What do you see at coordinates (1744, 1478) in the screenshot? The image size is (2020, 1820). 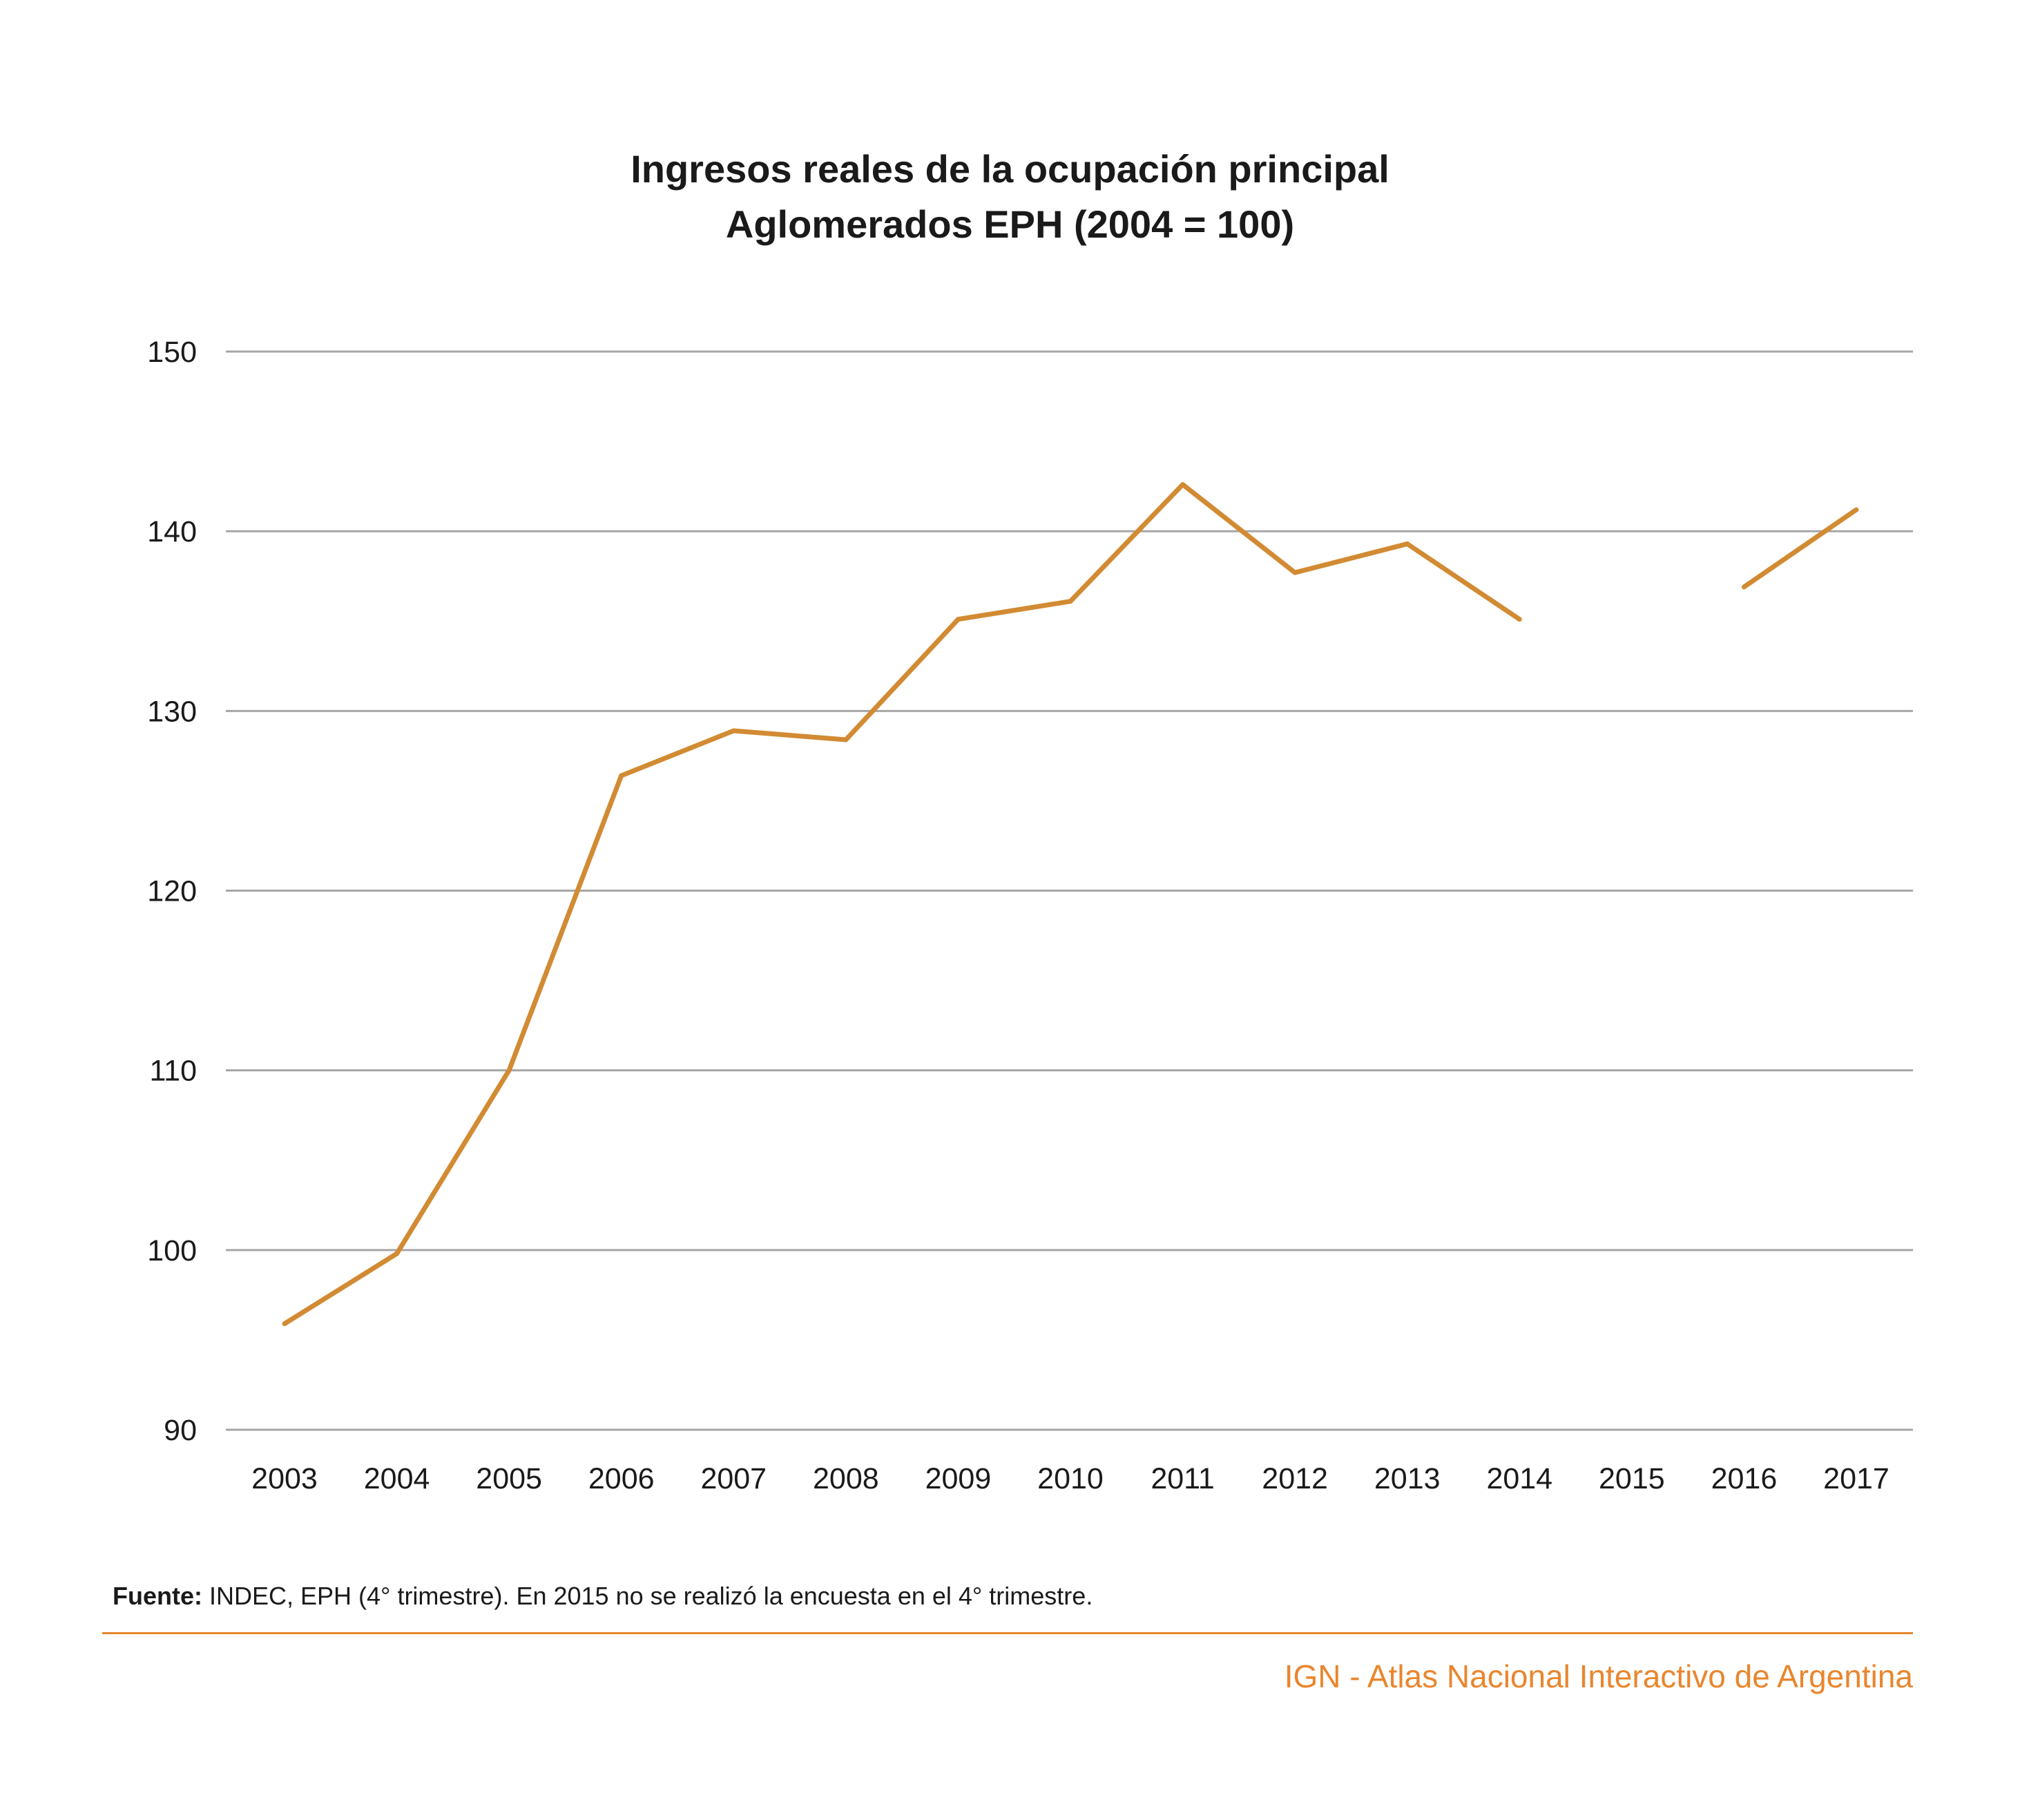 I see `x-tick-label: 2016` at bounding box center [1744, 1478].